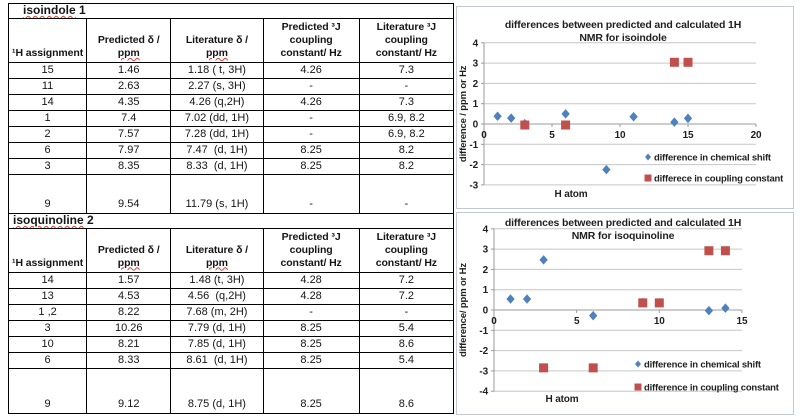 The height and width of the screenshot is (419, 800). Describe the element at coordinates (486, 270) in the screenshot. I see `y-tick-label: 2` at that location.